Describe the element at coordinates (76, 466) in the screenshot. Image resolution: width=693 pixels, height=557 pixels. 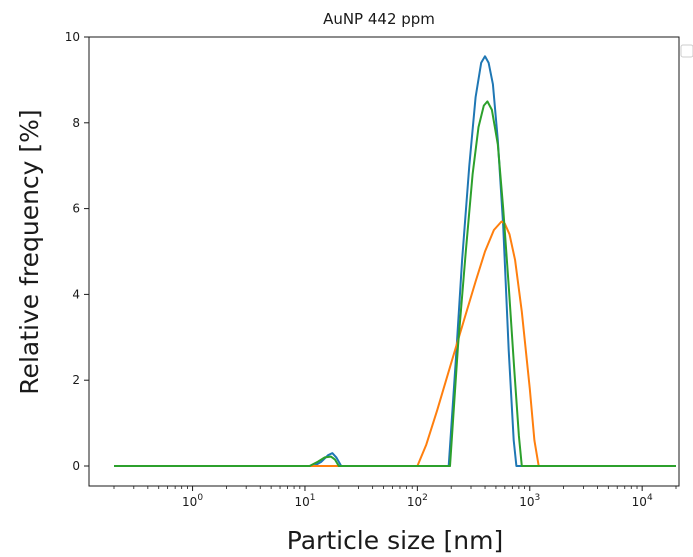
I see `y-tick-label: 0` at that location.